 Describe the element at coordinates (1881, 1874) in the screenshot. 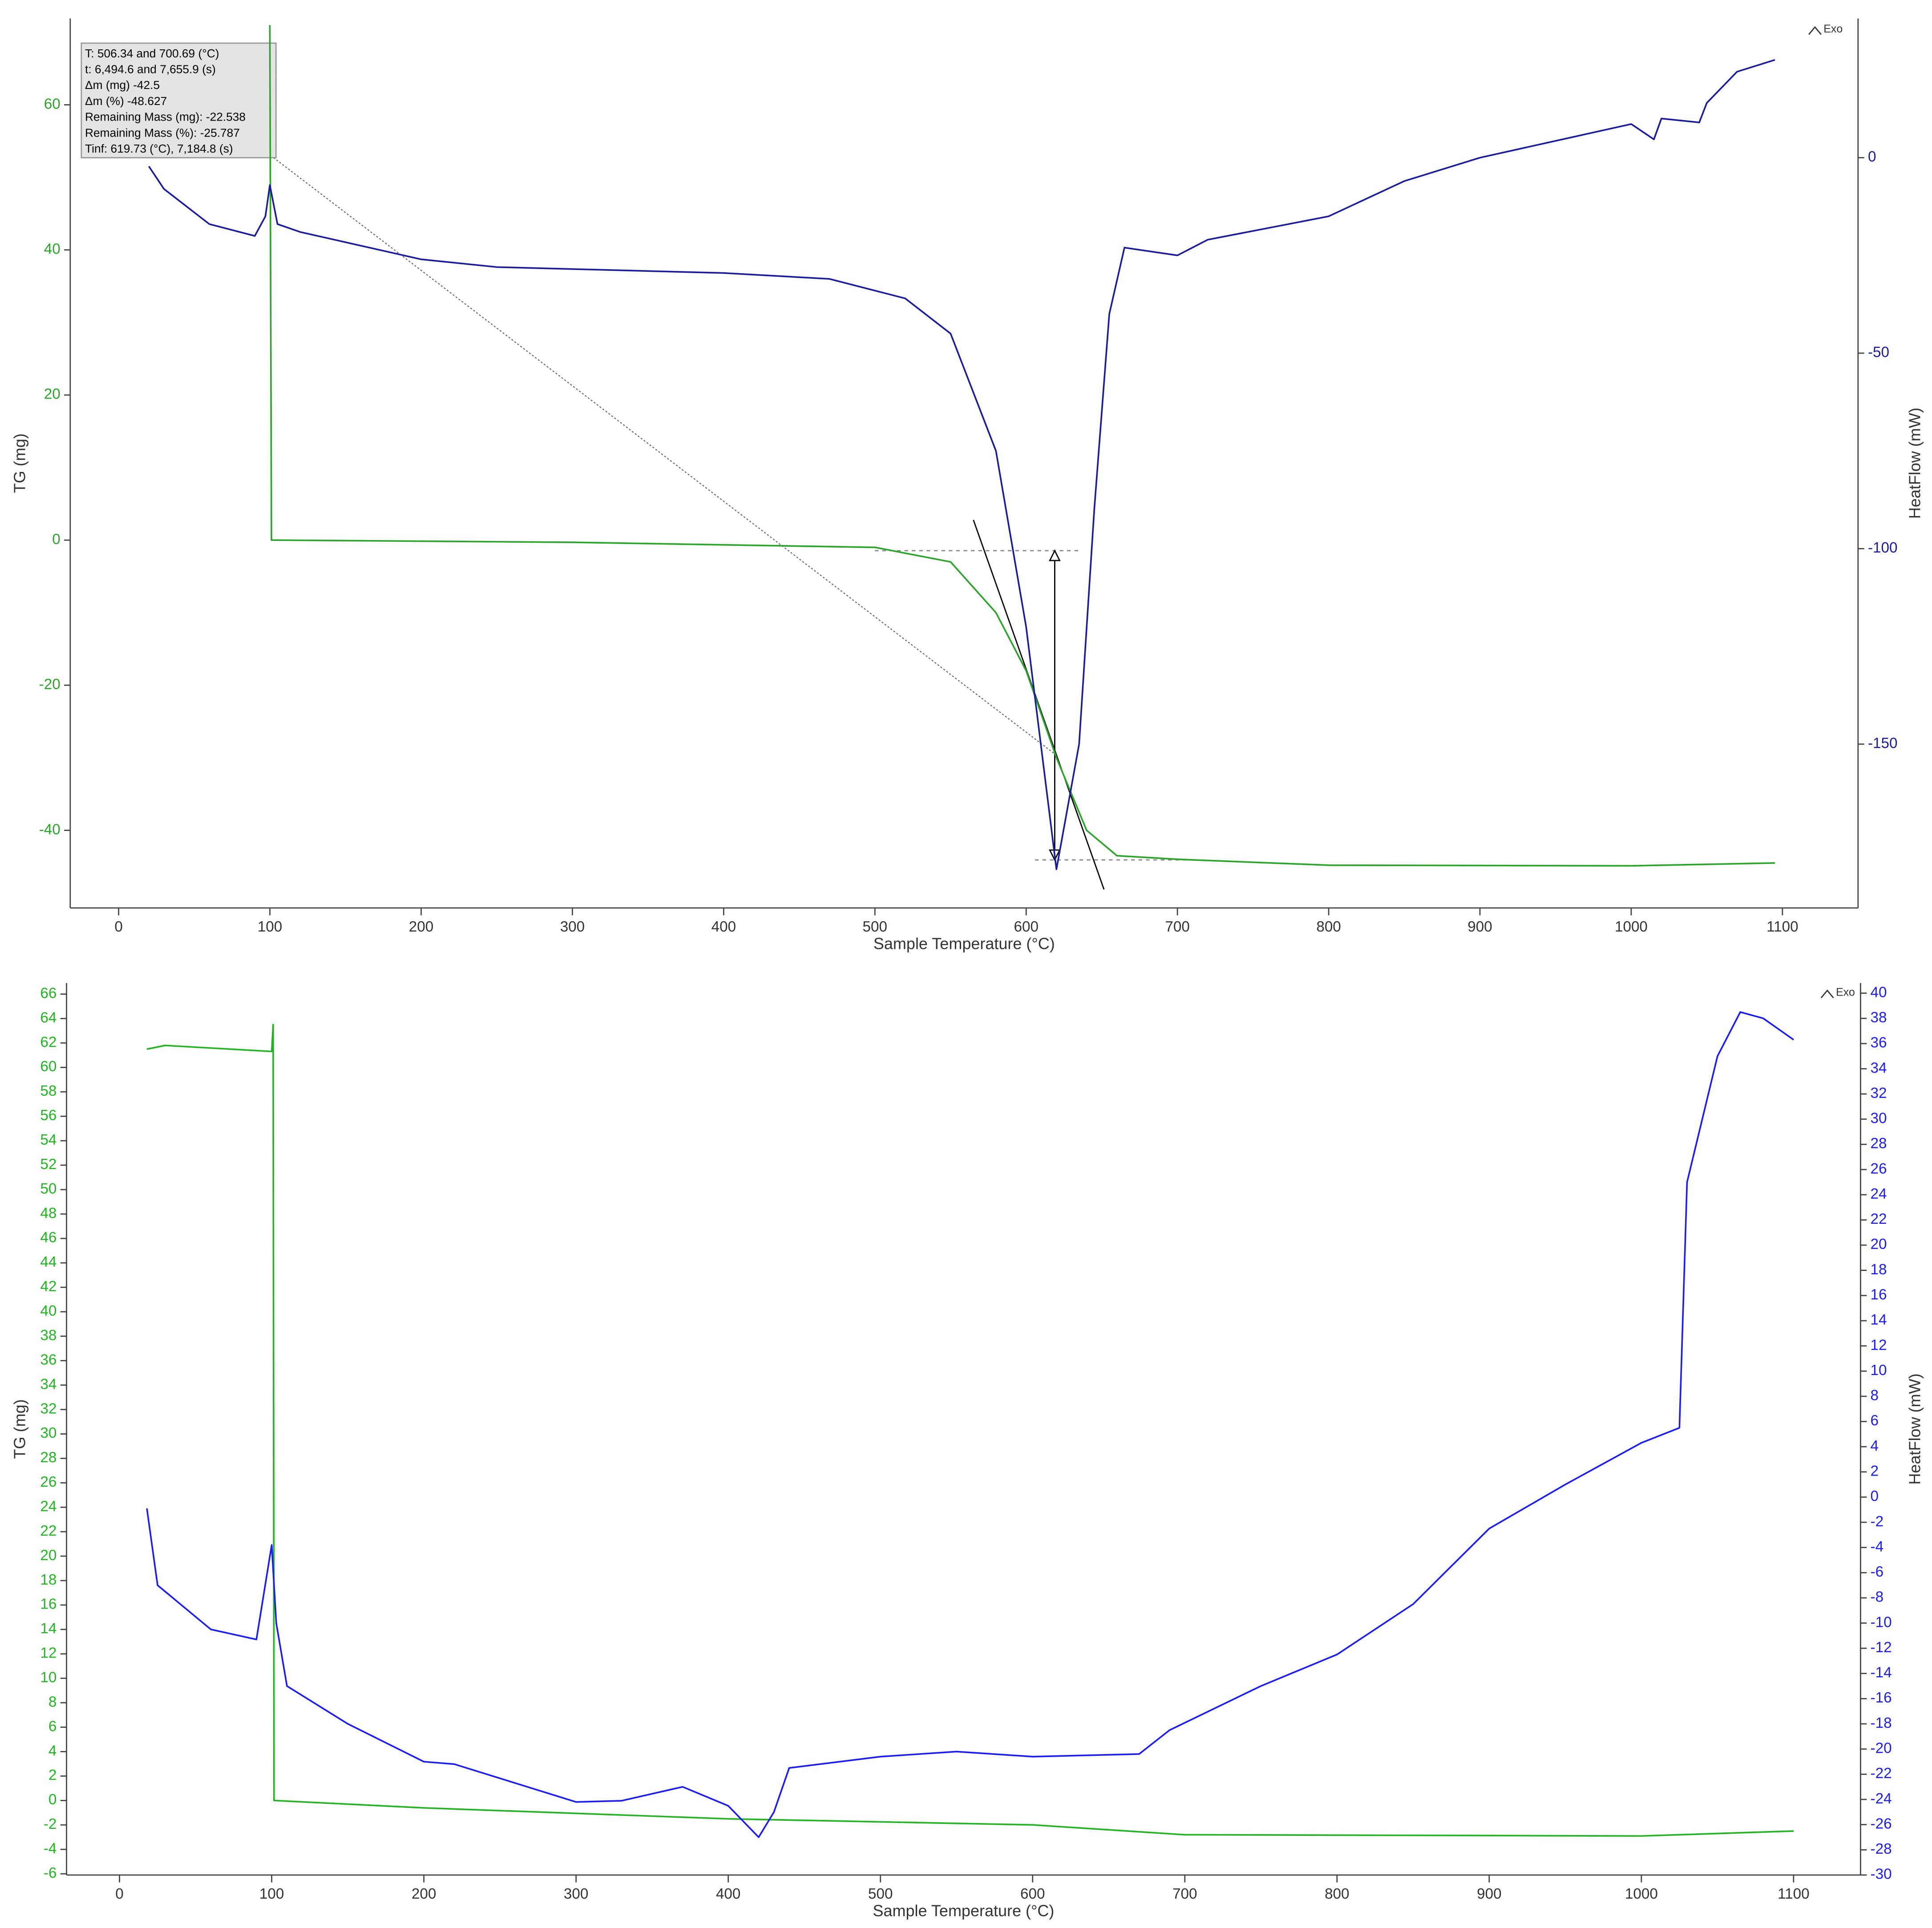

I see `y2-tick-label: -30` at that location.